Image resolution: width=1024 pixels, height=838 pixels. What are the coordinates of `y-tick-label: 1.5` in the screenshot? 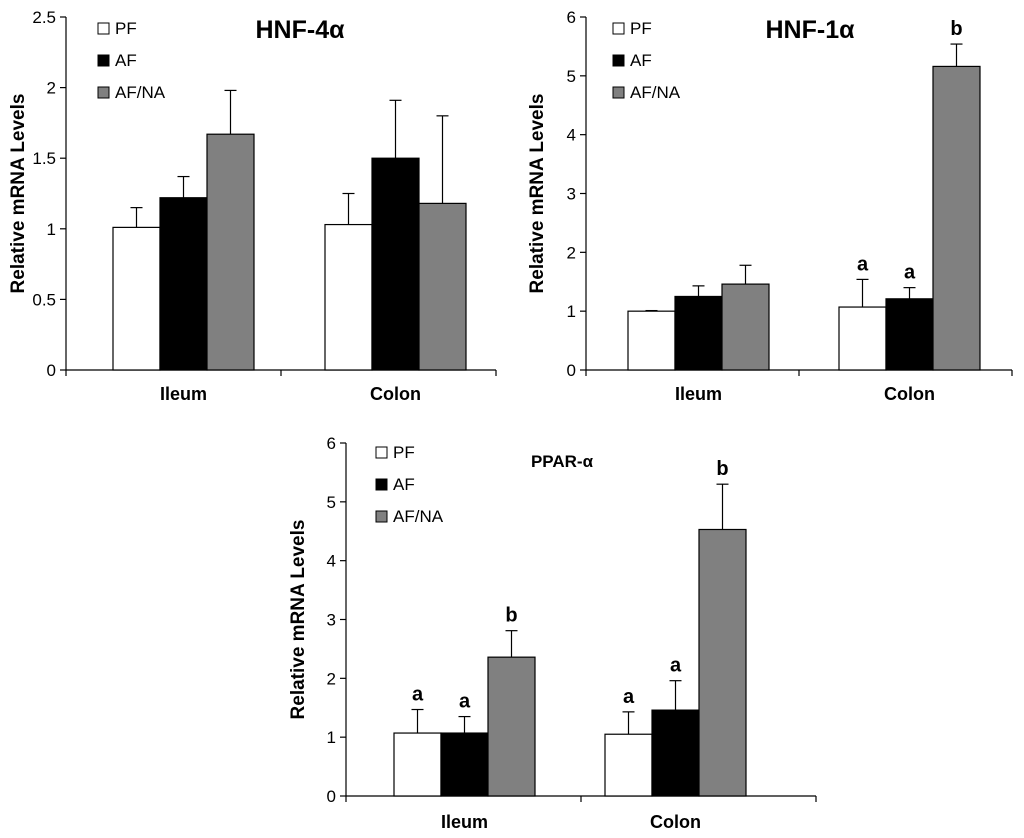 It's located at (44, 158).